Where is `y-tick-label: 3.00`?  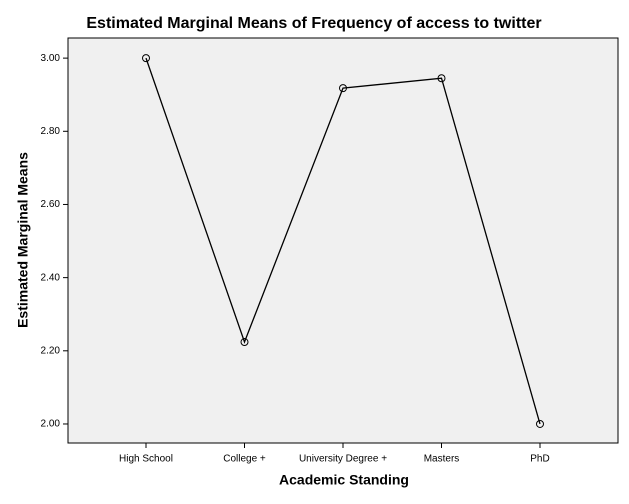 y-tick-label: 3.00 is located at coordinates (51, 58).